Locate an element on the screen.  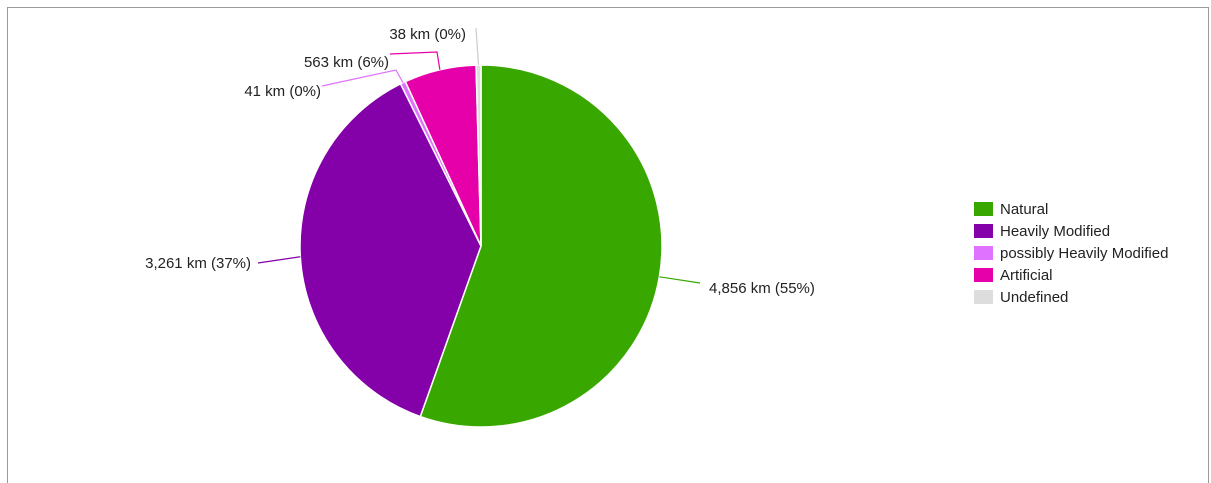
leader-line-natural is located at coordinates (680, 280).